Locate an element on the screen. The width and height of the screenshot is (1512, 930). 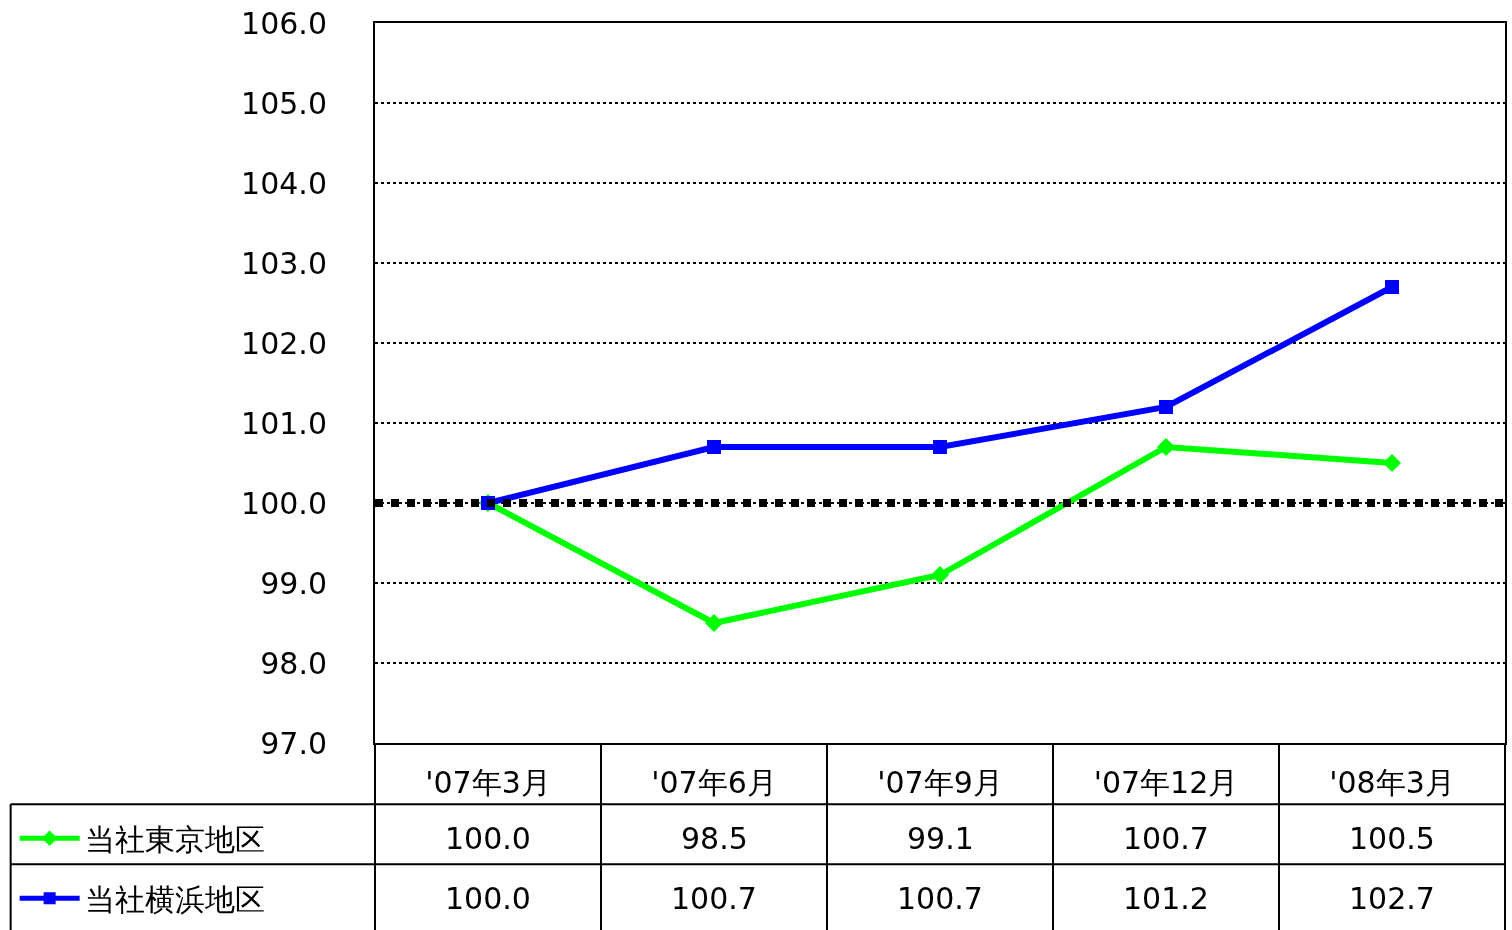
data-label: 100.5 is located at coordinates (1392, 838).